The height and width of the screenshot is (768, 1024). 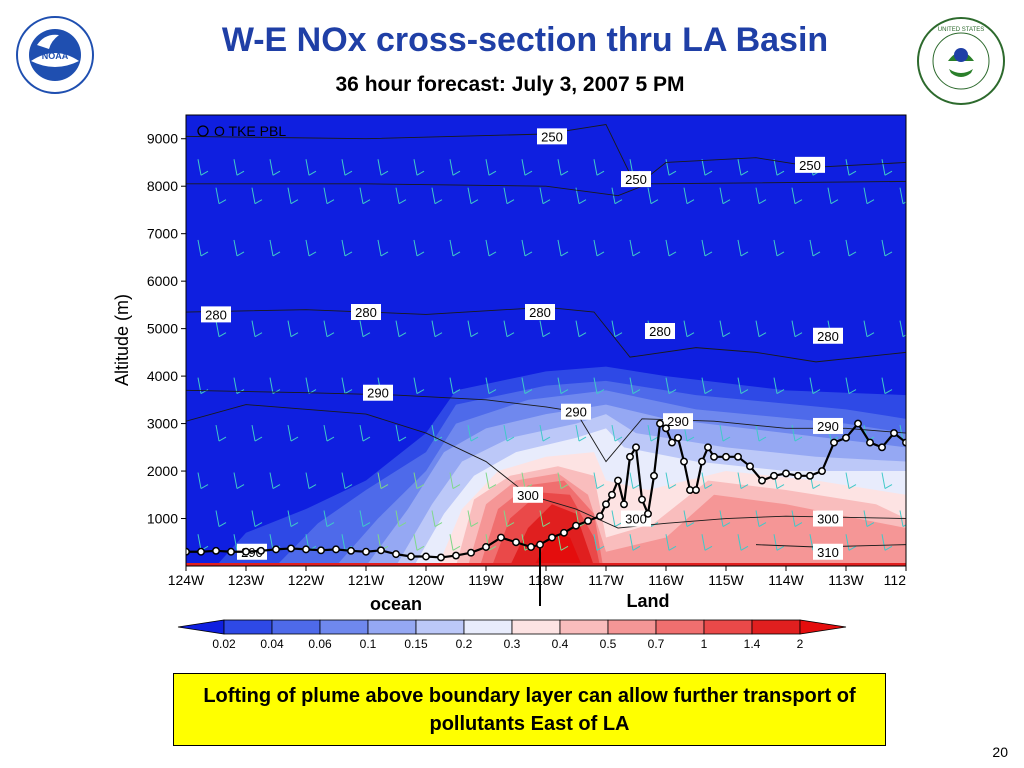 What do you see at coordinates (162, 471) in the screenshot?
I see `y-tick-label-1: 2000` at bounding box center [162, 471].